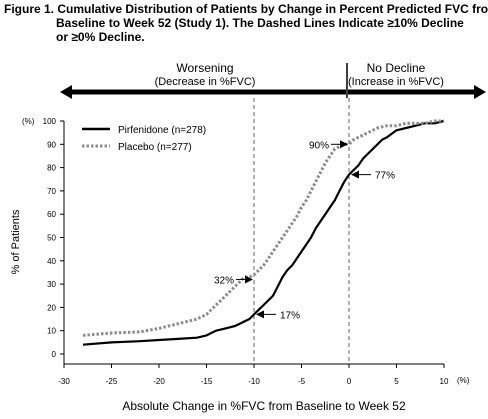 The image size is (488, 419). Describe the element at coordinates (51, 191) in the screenshot. I see `y-tick-label: 70` at that location.